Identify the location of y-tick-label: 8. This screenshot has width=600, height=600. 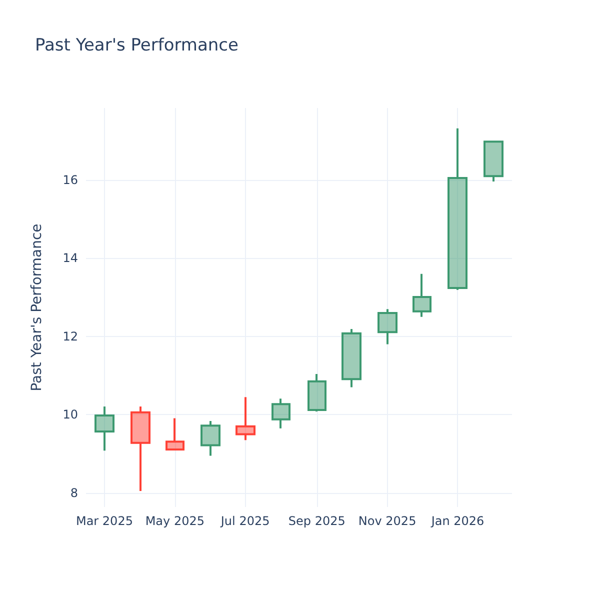
(74, 493).